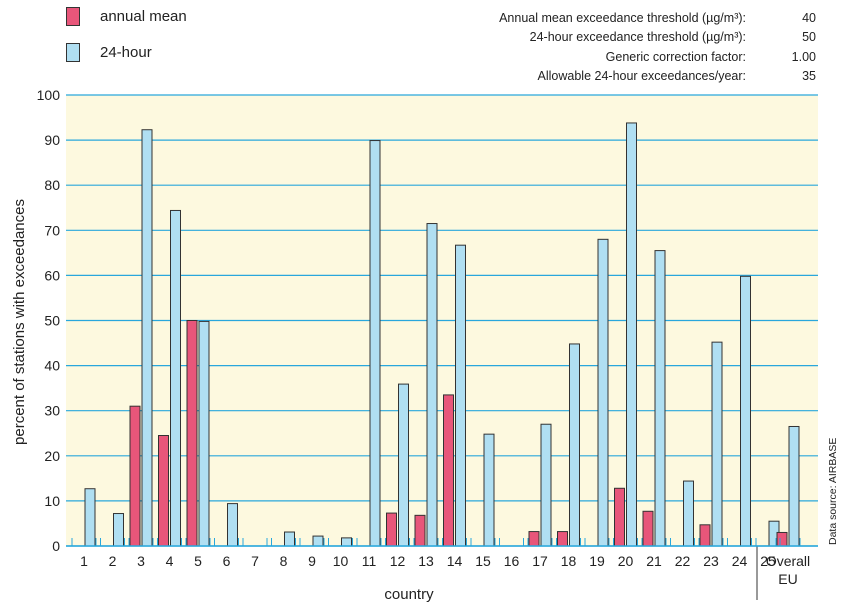  What do you see at coordinates (52, 185) in the screenshot?
I see `y-tick-label: 80` at bounding box center [52, 185].